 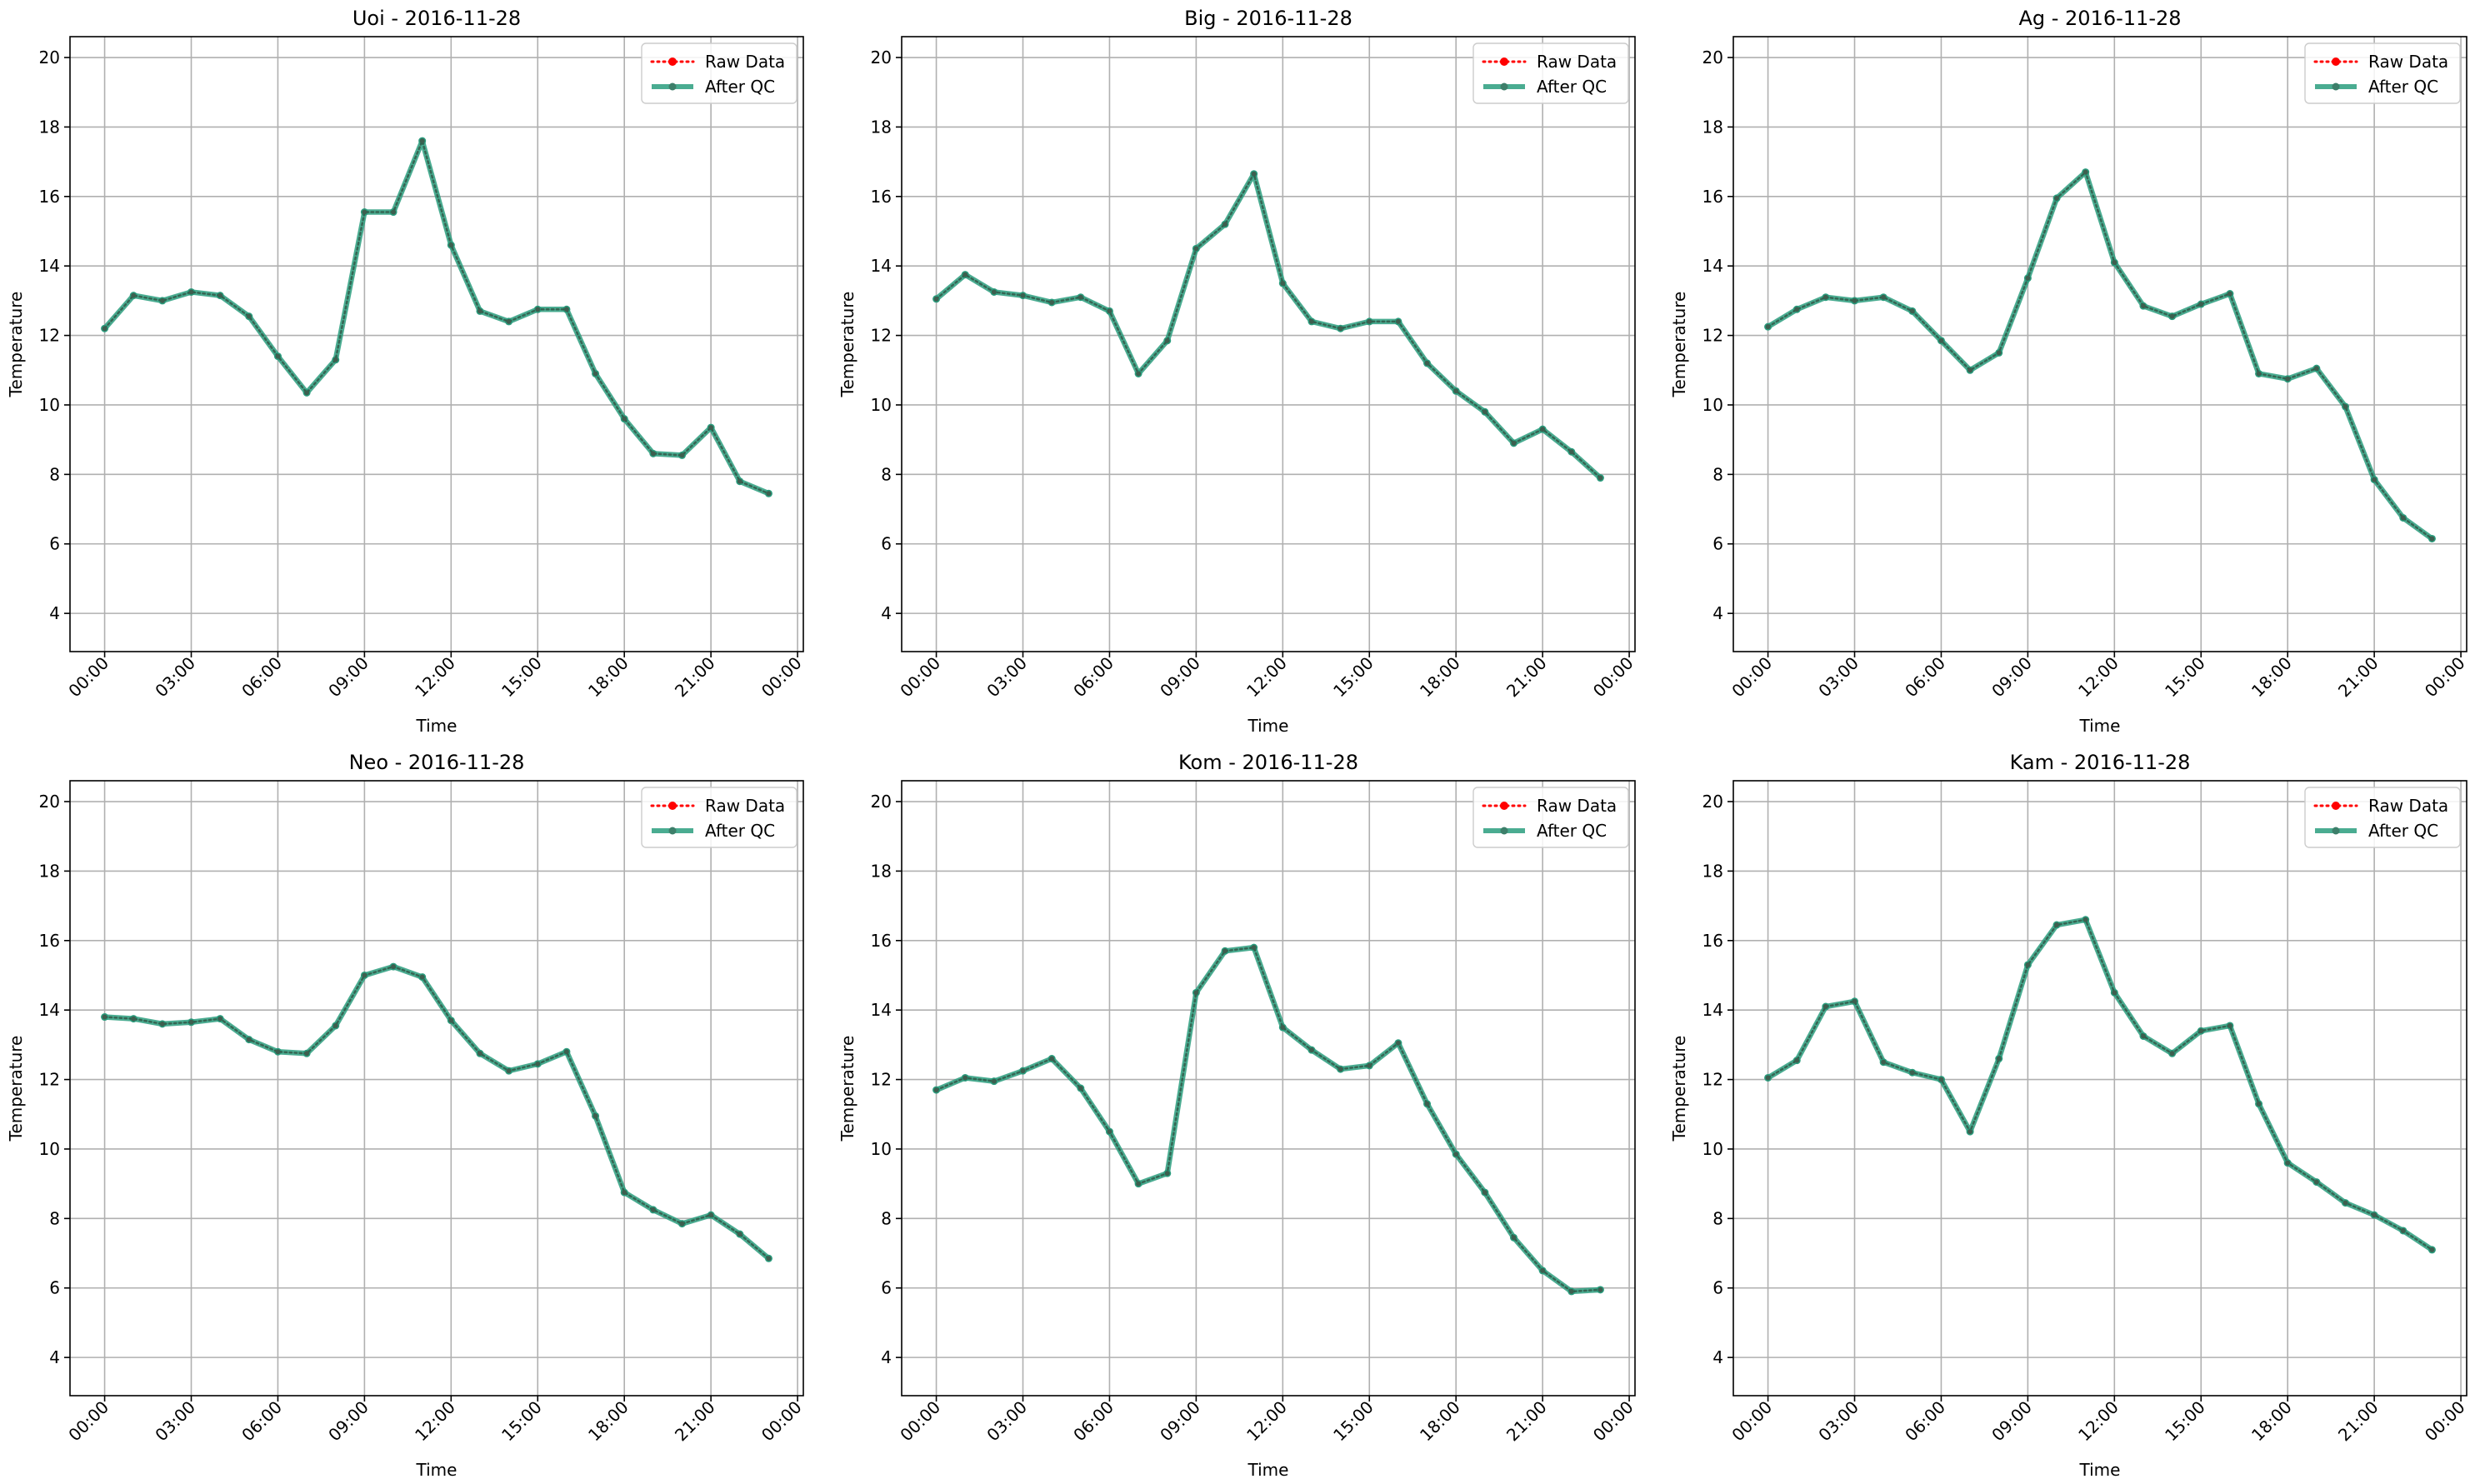 I want to click on y-tick-label: 16, so click(x=881, y=941).